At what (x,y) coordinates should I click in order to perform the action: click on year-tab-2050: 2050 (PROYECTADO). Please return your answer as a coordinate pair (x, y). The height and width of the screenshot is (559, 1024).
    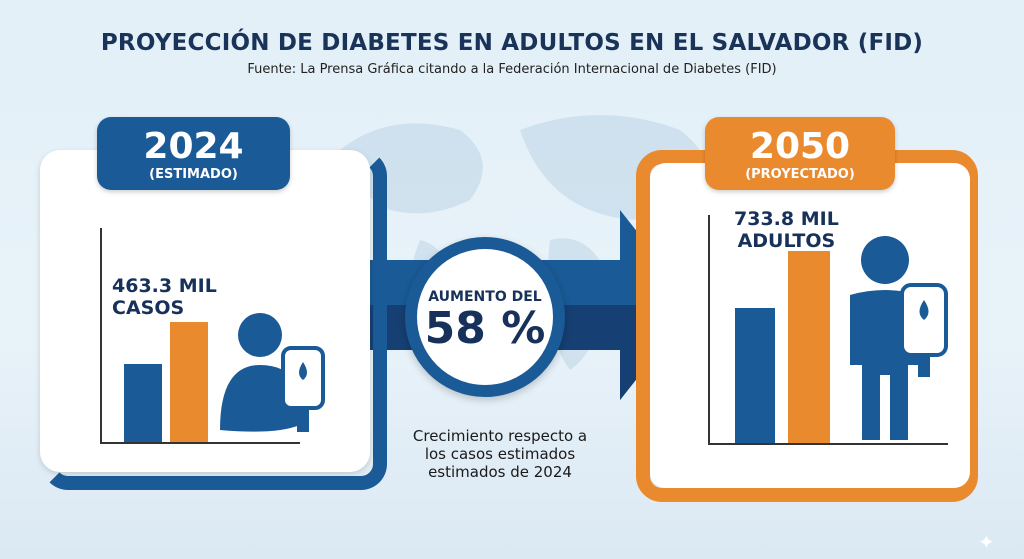
    Looking at the image, I should click on (800, 153).